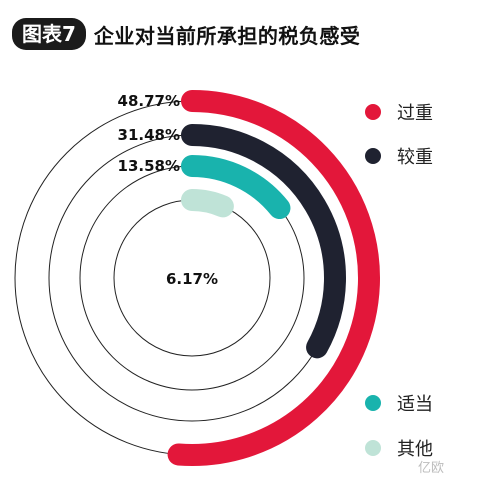 This screenshot has width=480, height=488. I want to click on value-label-1: 48.77%, so click(149, 101).